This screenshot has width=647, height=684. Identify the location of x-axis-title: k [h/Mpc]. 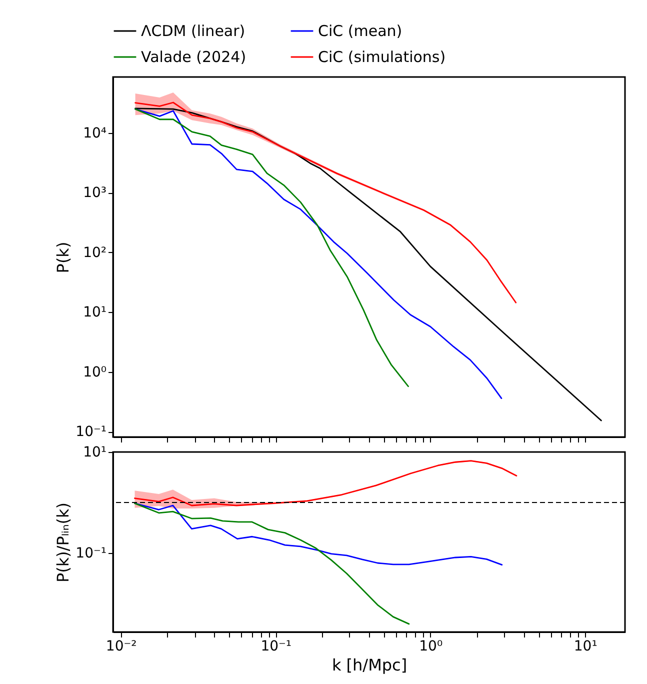
(370, 665).